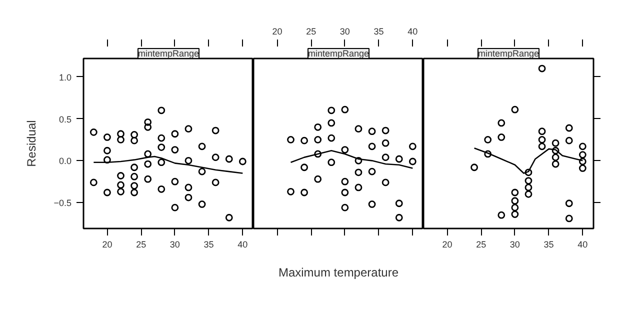 The width and height of the screenshot is (640, 320). I want to click on x-axis-title: Maximum temperature, so click(338, 273).